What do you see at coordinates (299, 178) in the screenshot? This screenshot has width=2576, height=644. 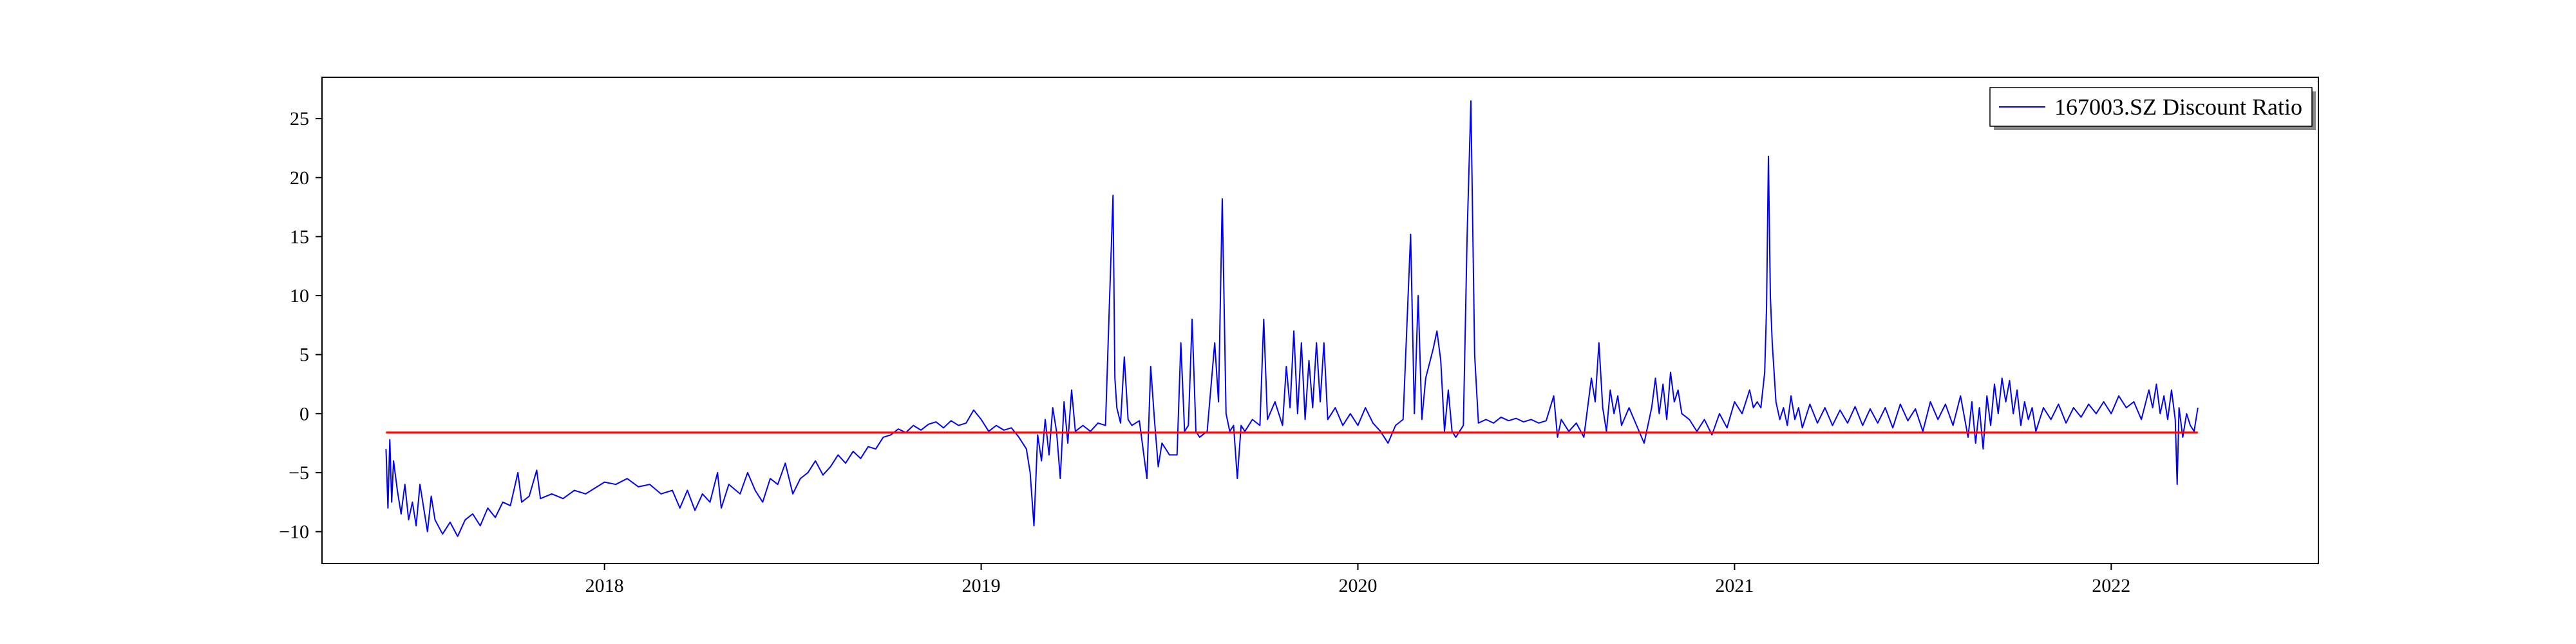 I see `y-tick-label: 20` at bounding box center [299, 178].